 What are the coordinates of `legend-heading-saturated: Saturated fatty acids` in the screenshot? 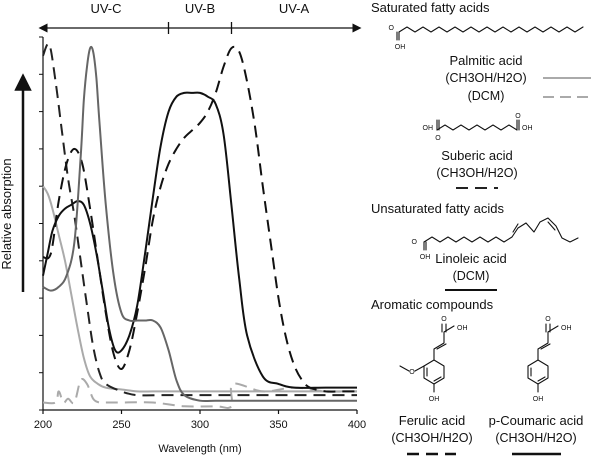 It's located at (430, 7).